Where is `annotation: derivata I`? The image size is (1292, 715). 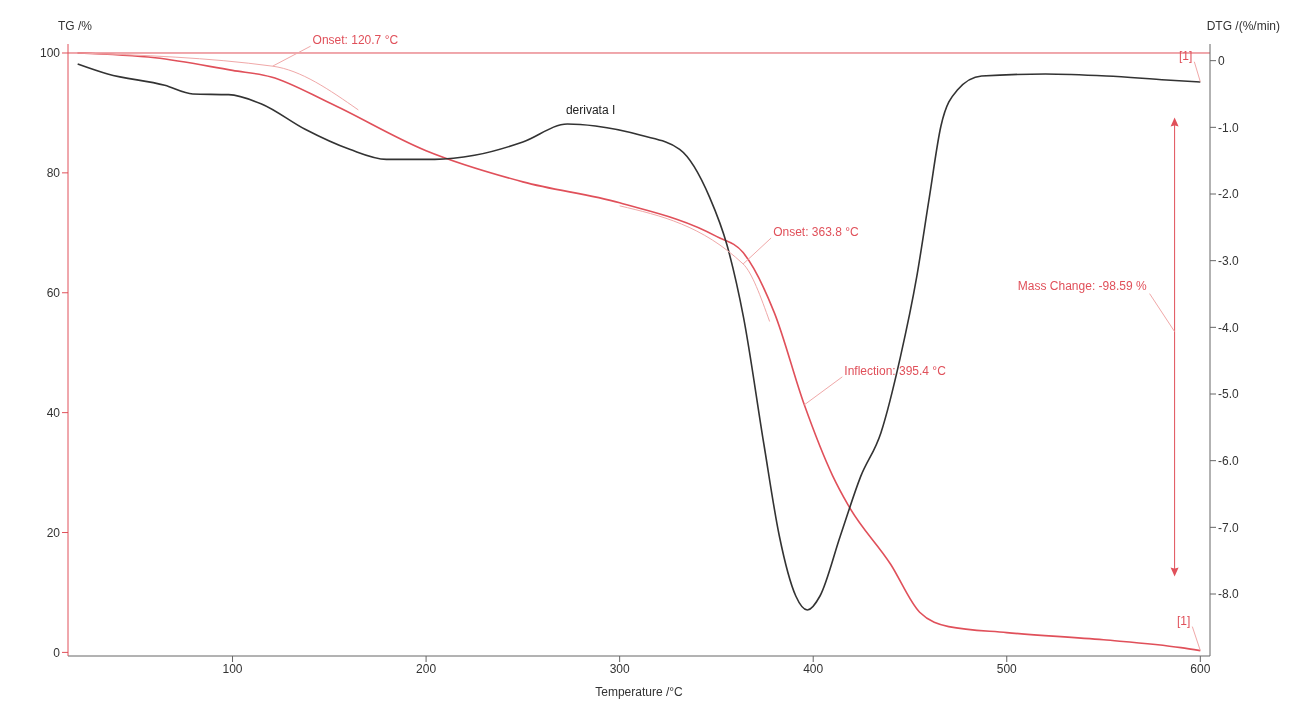
annotation: derivata I is located at coordinates (590, 110).